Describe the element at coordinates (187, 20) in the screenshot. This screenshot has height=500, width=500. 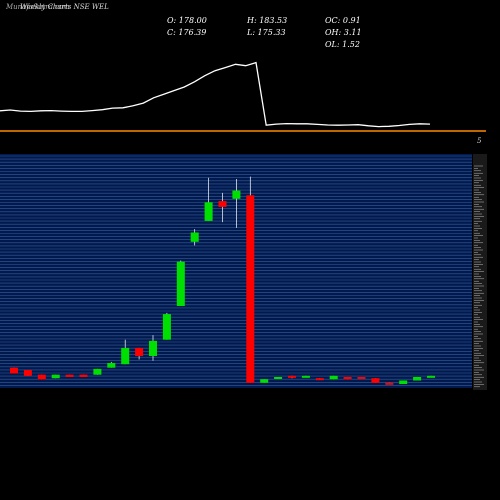
I see `stat-open: O: 178.00` at that location.